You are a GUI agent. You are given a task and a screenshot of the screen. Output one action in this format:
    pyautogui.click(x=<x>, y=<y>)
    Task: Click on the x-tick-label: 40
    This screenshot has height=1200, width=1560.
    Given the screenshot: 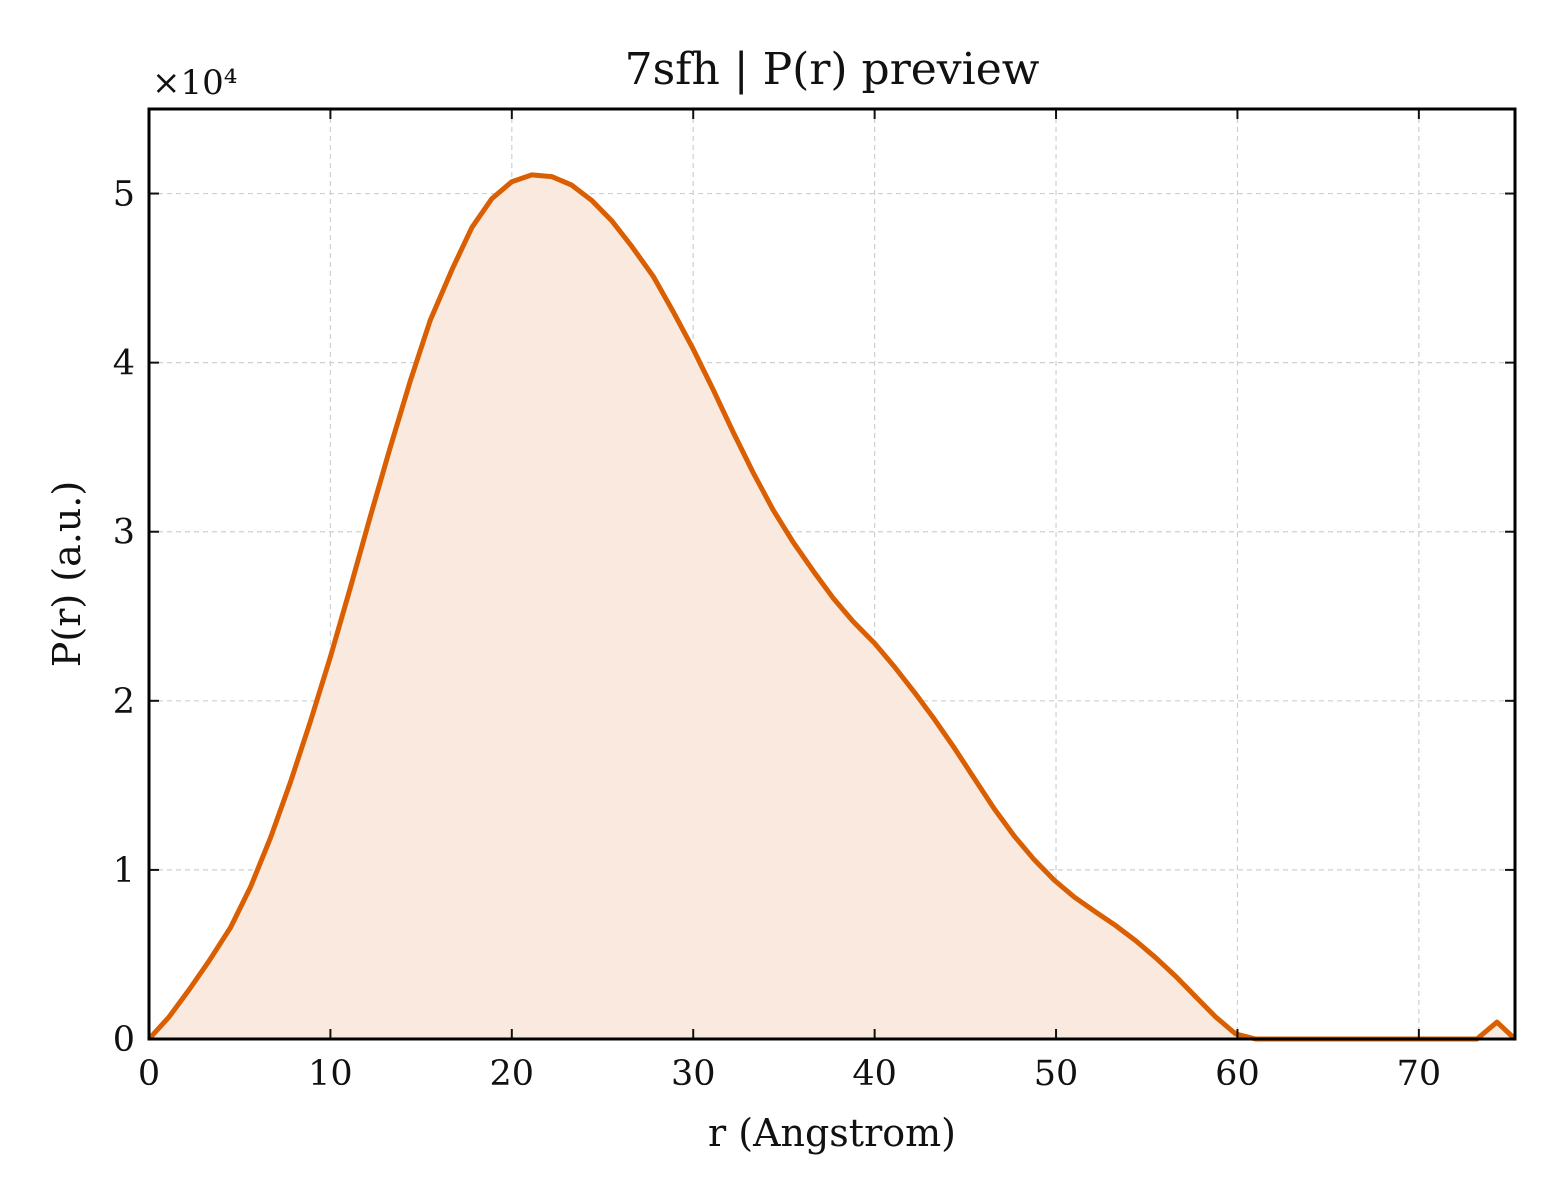 What is the action you would take?
    pyautogui.click(x=874, y=1074)
    